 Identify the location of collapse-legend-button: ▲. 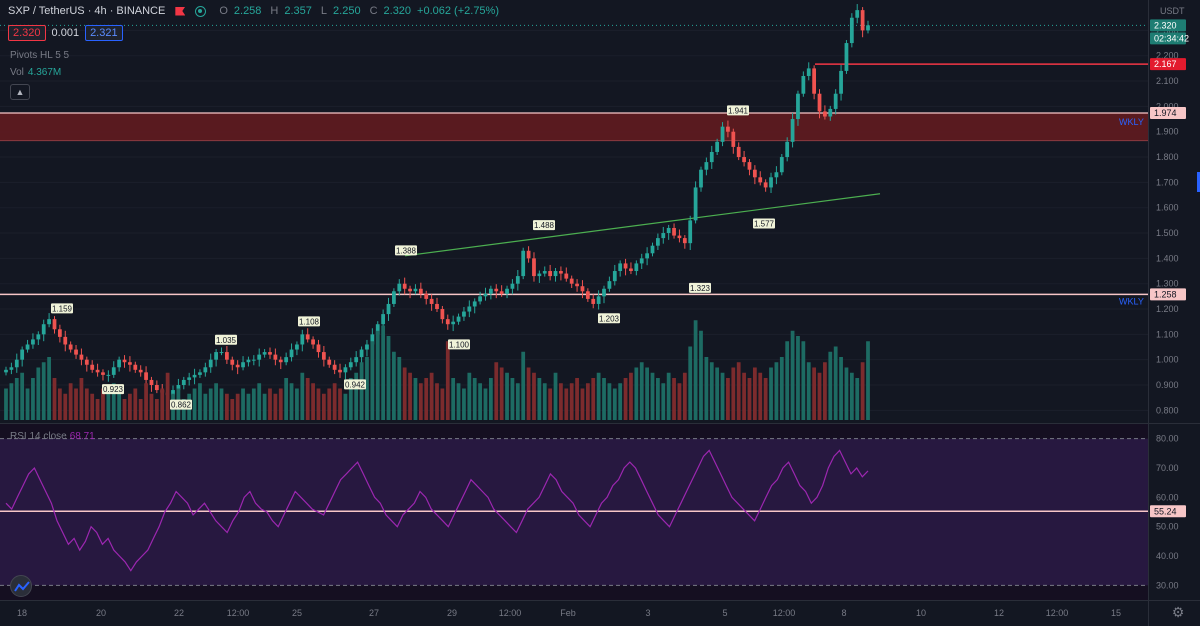
(20, 92).